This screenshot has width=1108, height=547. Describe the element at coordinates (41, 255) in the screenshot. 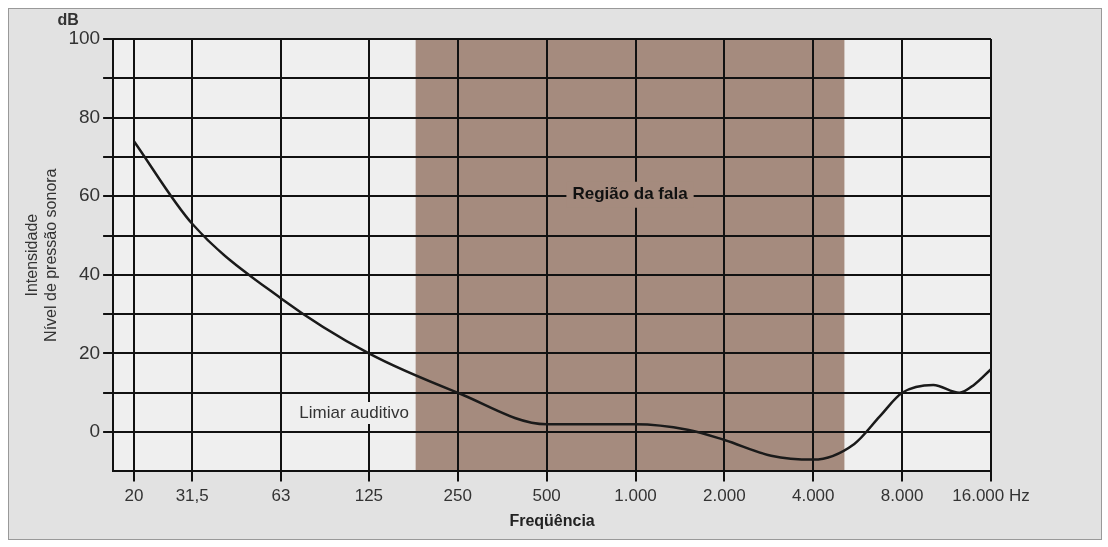

I see `y-axis-title: Intensidade Nível de pressão sonora` at that location.